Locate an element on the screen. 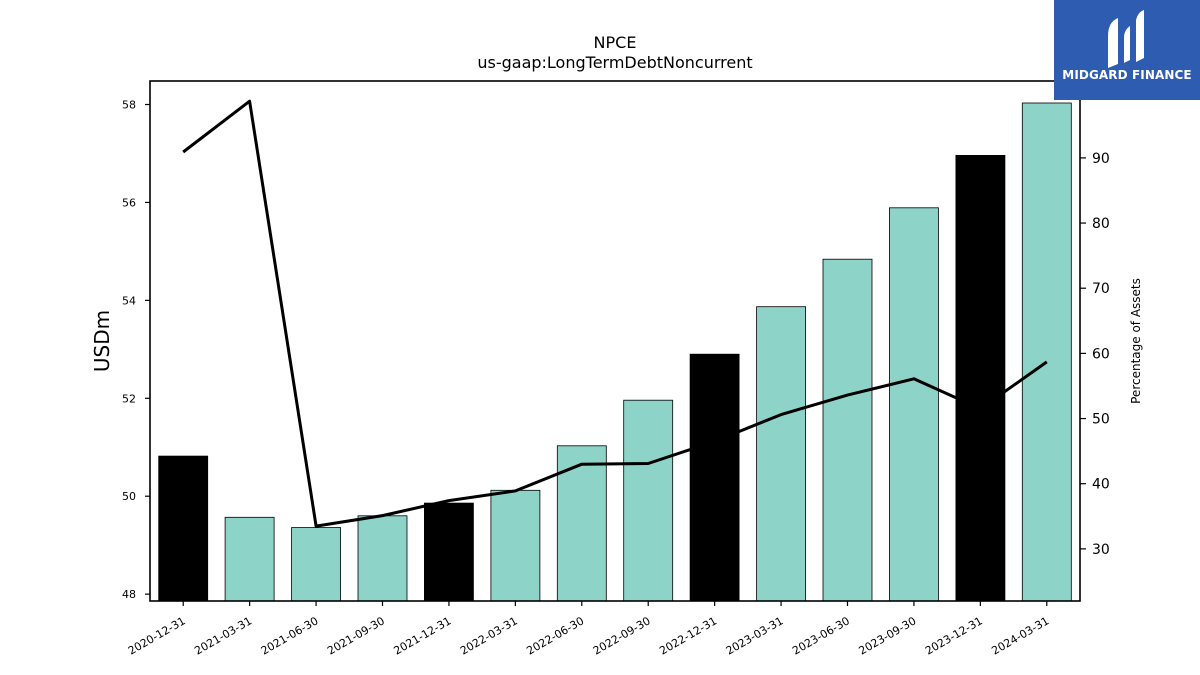  y-tick-label: 52 is located at coordinates (129, 398).